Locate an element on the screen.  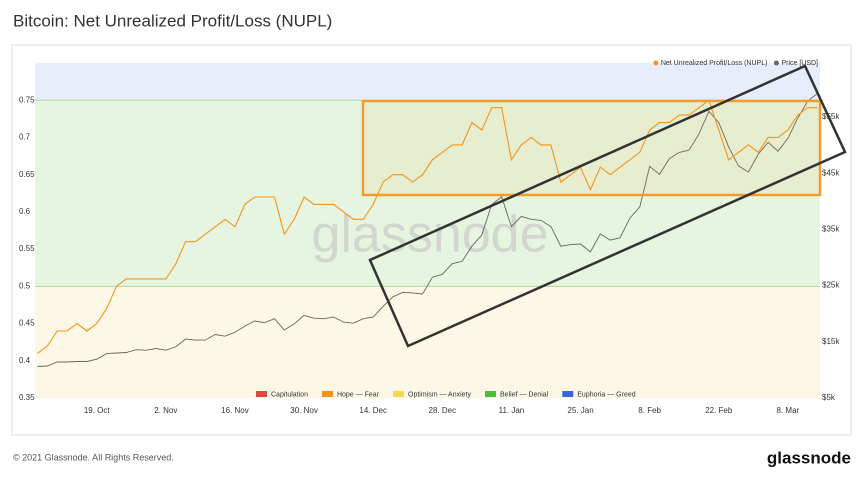
y2-tick-label: $15k is located at coordinates (831, 341).